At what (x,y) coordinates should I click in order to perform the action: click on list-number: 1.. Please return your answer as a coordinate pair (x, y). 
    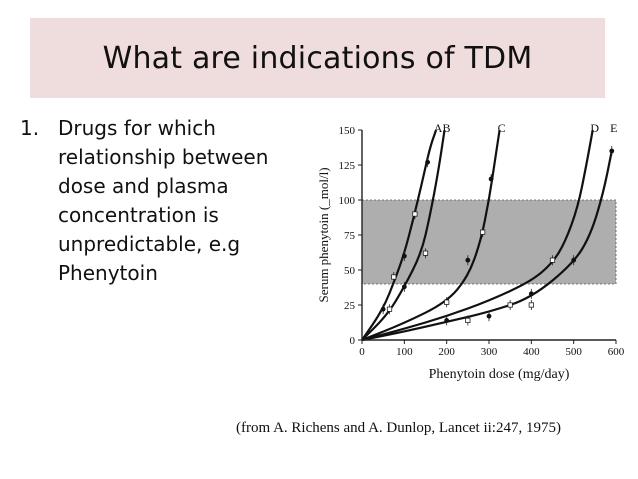
    Looking at the image, I should click on (30, 128).